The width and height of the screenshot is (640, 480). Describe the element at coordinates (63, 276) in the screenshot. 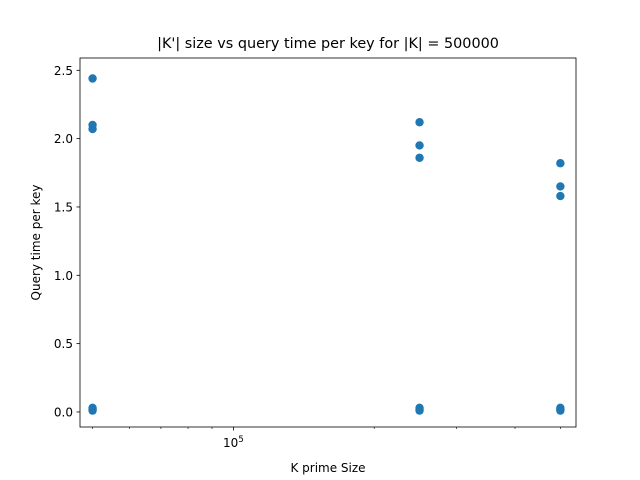

I see `y-tick-label: 1.0` at that location.